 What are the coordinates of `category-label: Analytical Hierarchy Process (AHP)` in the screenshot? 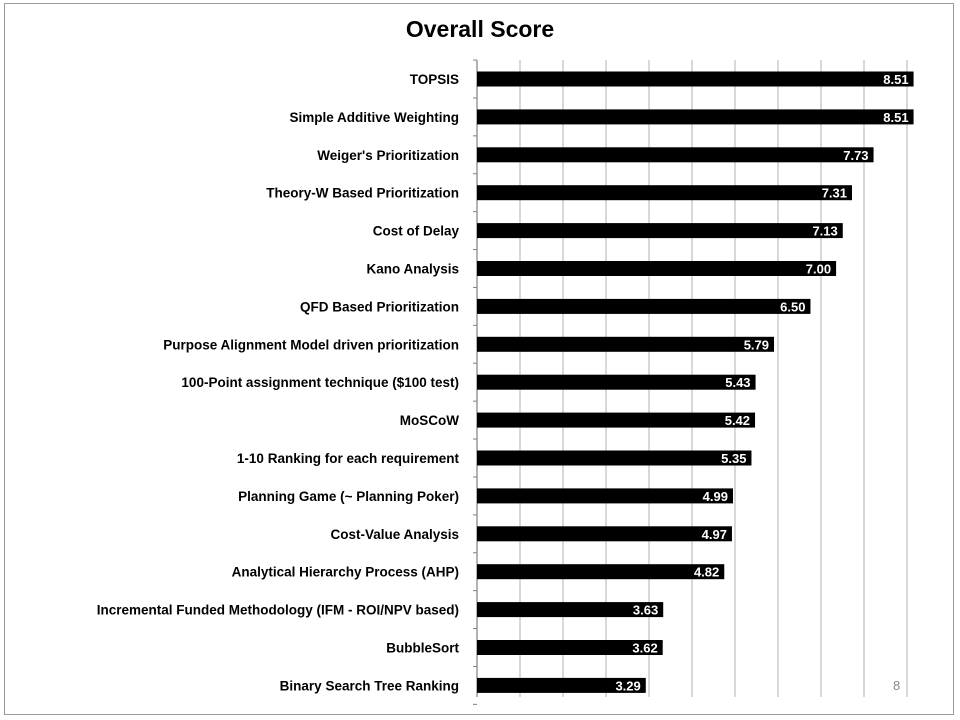 It's located at (345, 572).